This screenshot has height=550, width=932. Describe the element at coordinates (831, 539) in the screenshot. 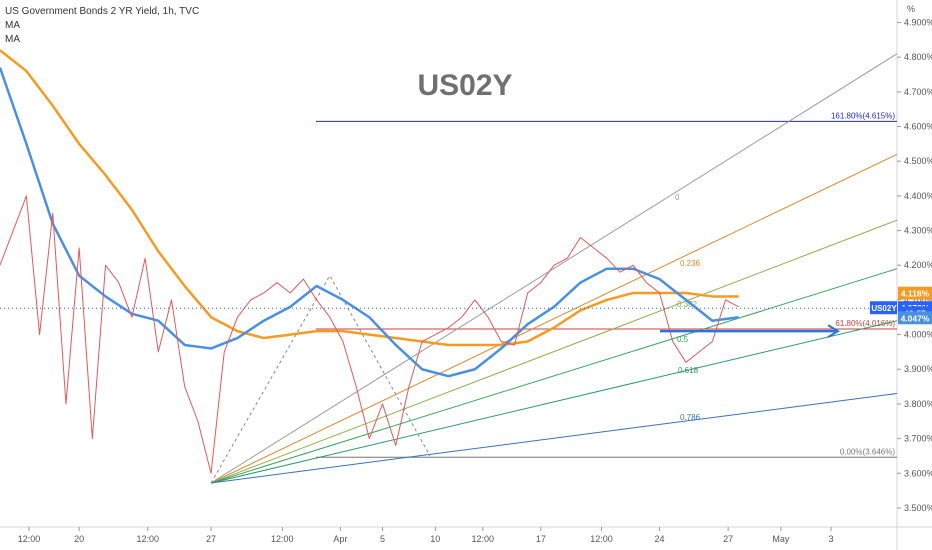

I see `x-tick-label: 3` at that location.